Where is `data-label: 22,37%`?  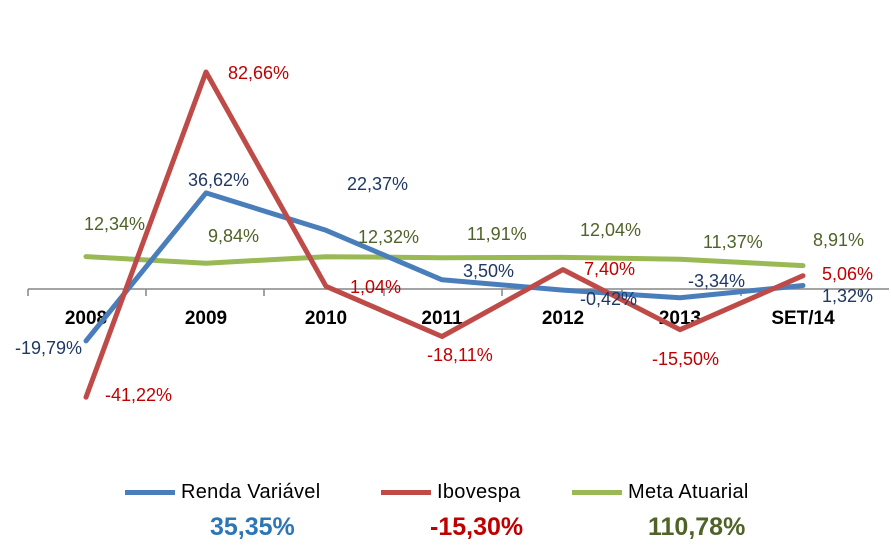
data-label: 22,37% is located at coordinates (377, 184).